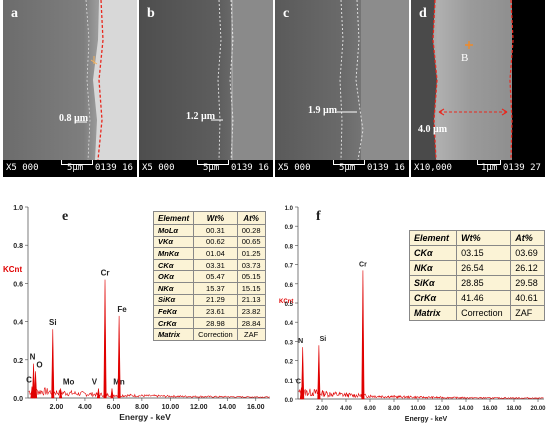  I want to click on table-cell: 01.04, so click(215, 253).